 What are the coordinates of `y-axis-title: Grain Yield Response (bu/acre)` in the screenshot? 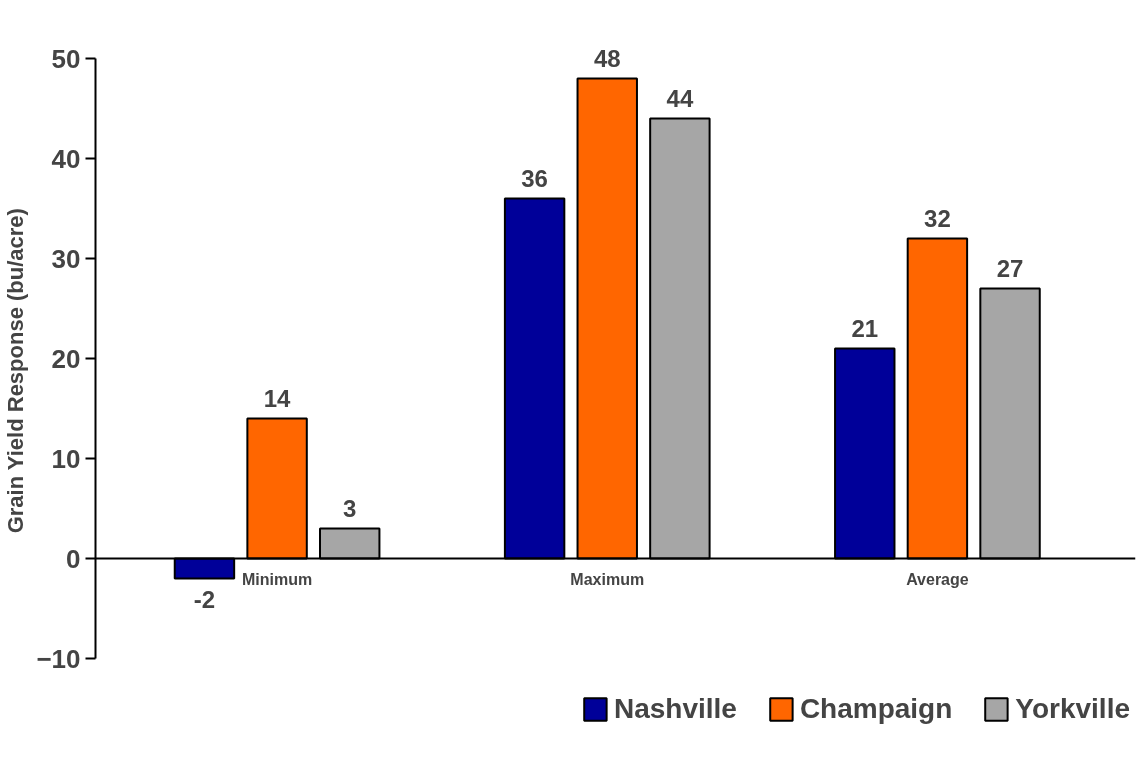 It's located at (16, 371).